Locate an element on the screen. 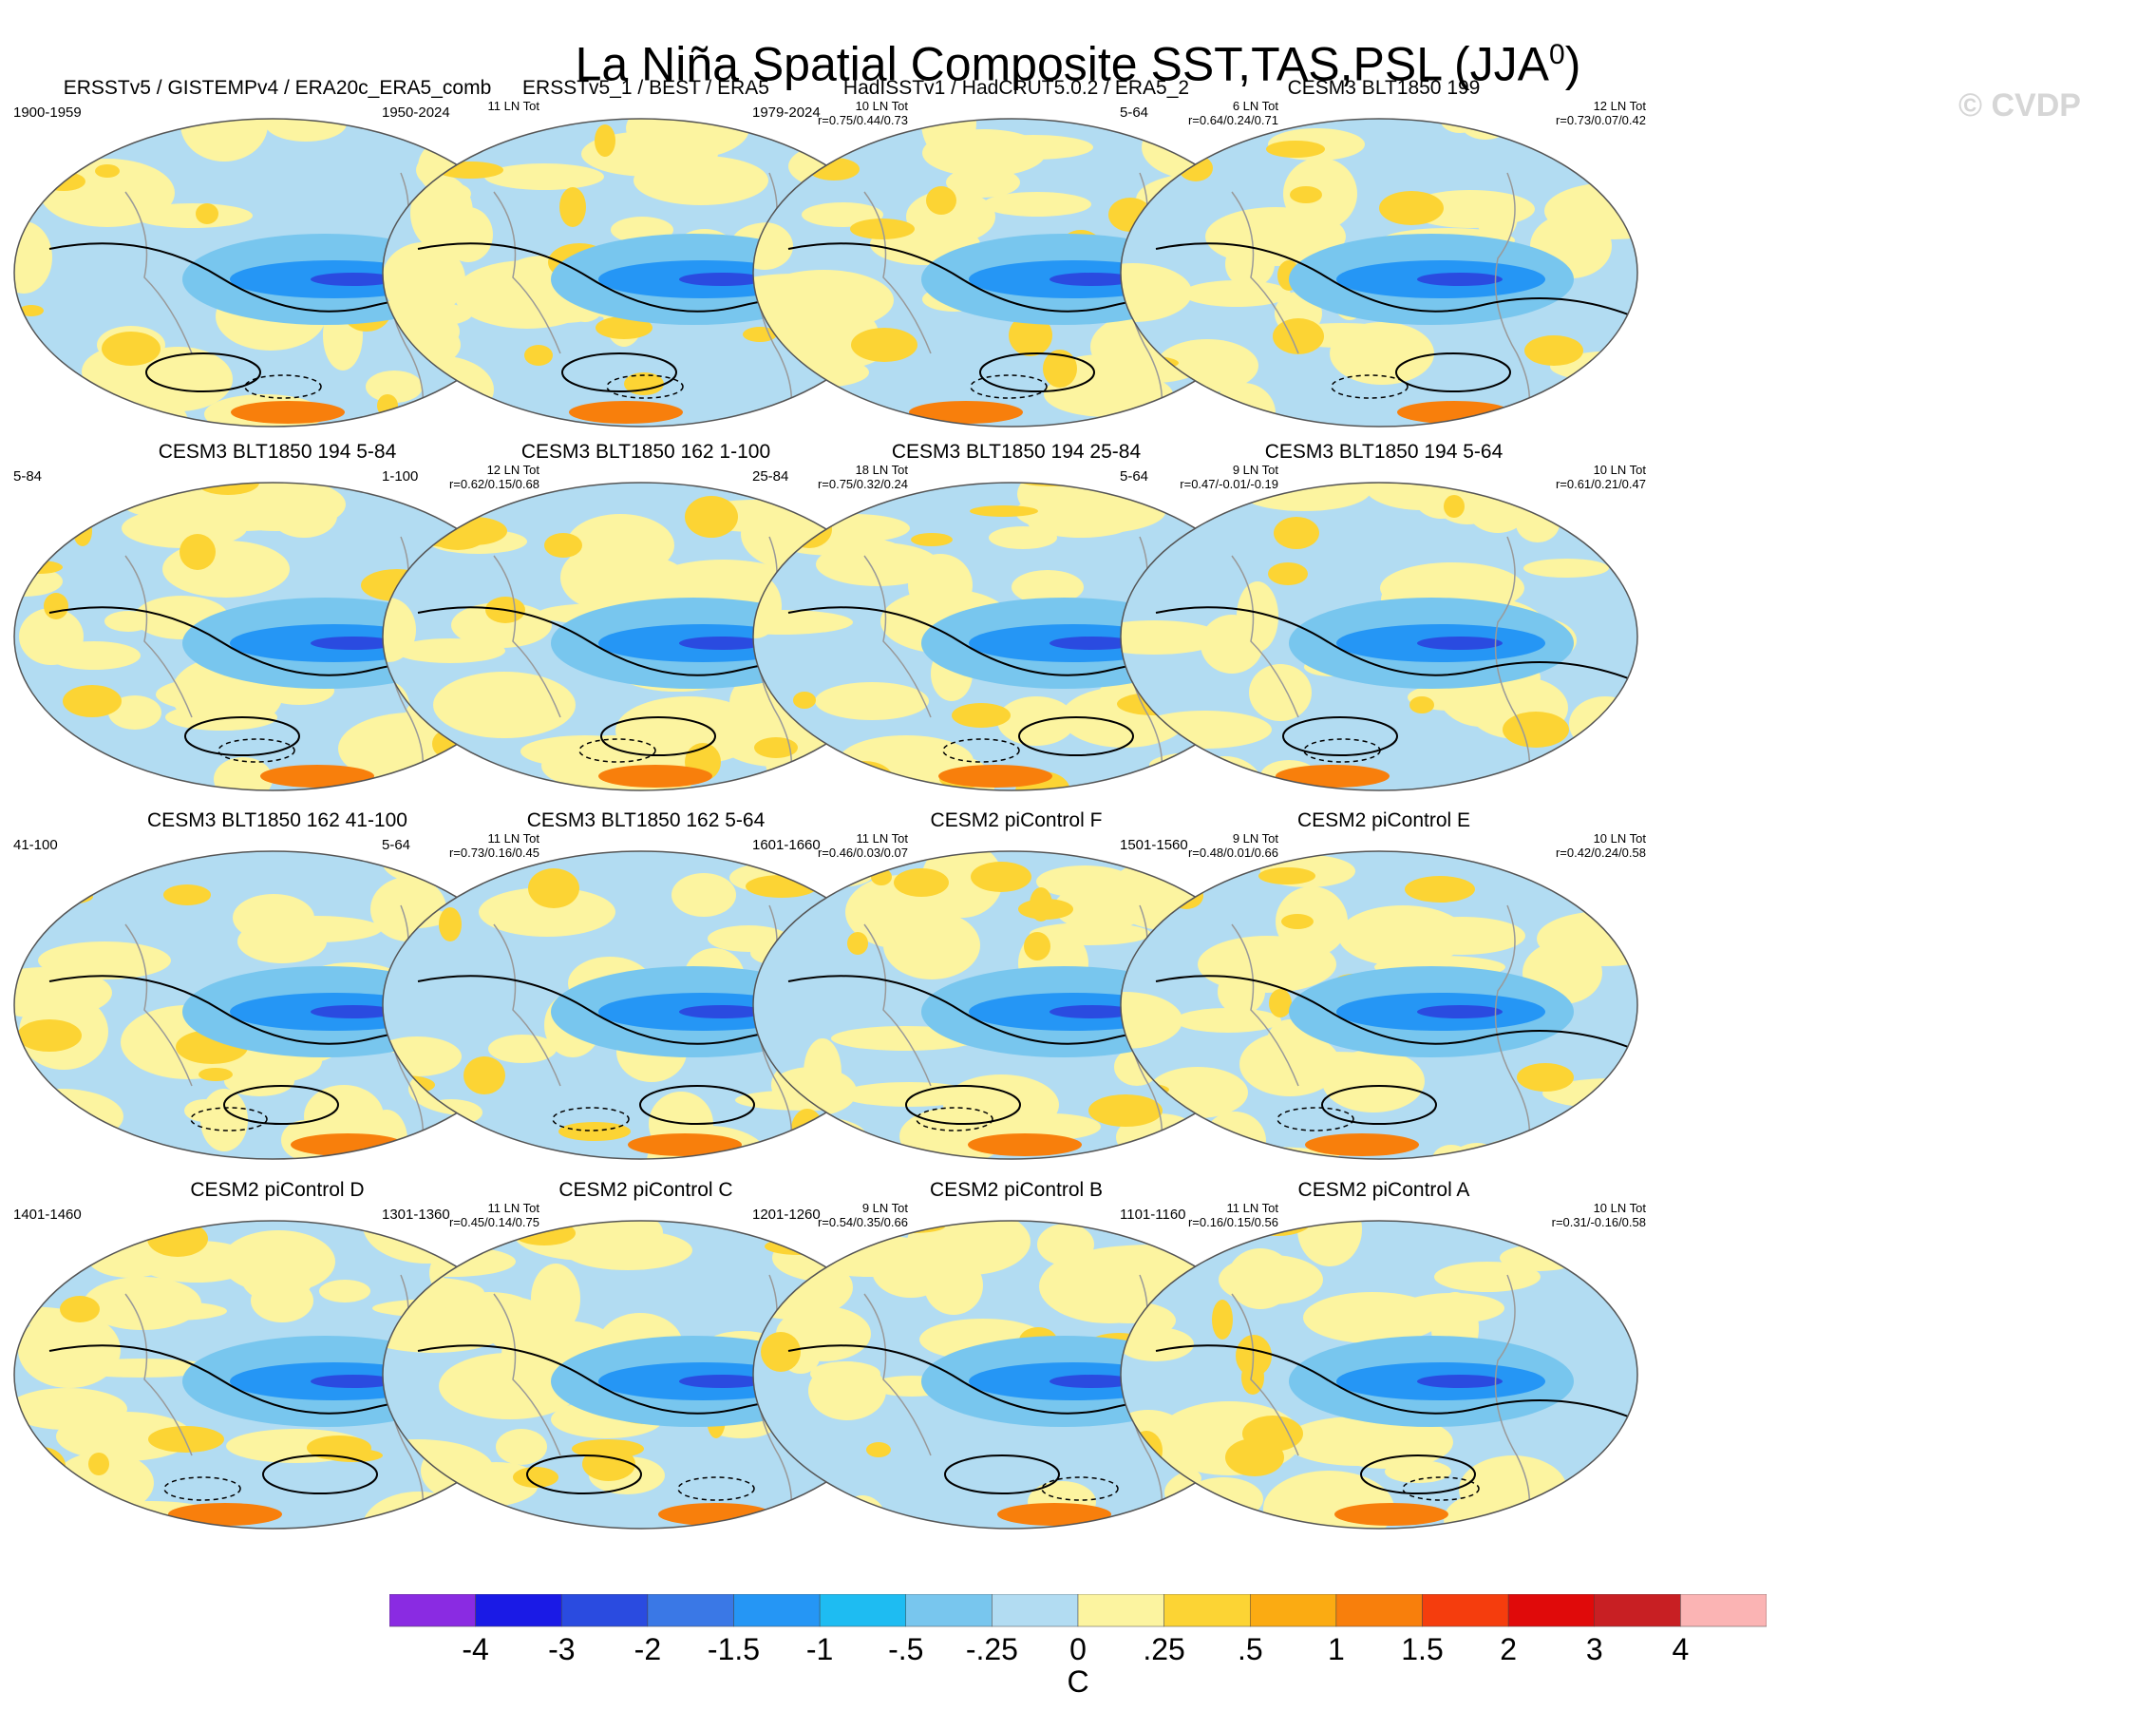  panel-count: 9 LN Tot is located at coordinates (885, 1208).